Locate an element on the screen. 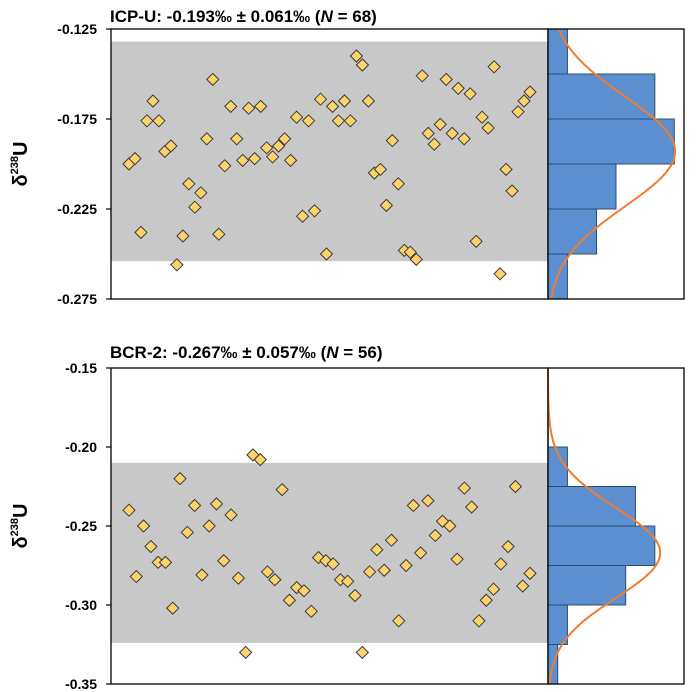  y-tick-label: -0.30 is located at coordinates (81, 605).